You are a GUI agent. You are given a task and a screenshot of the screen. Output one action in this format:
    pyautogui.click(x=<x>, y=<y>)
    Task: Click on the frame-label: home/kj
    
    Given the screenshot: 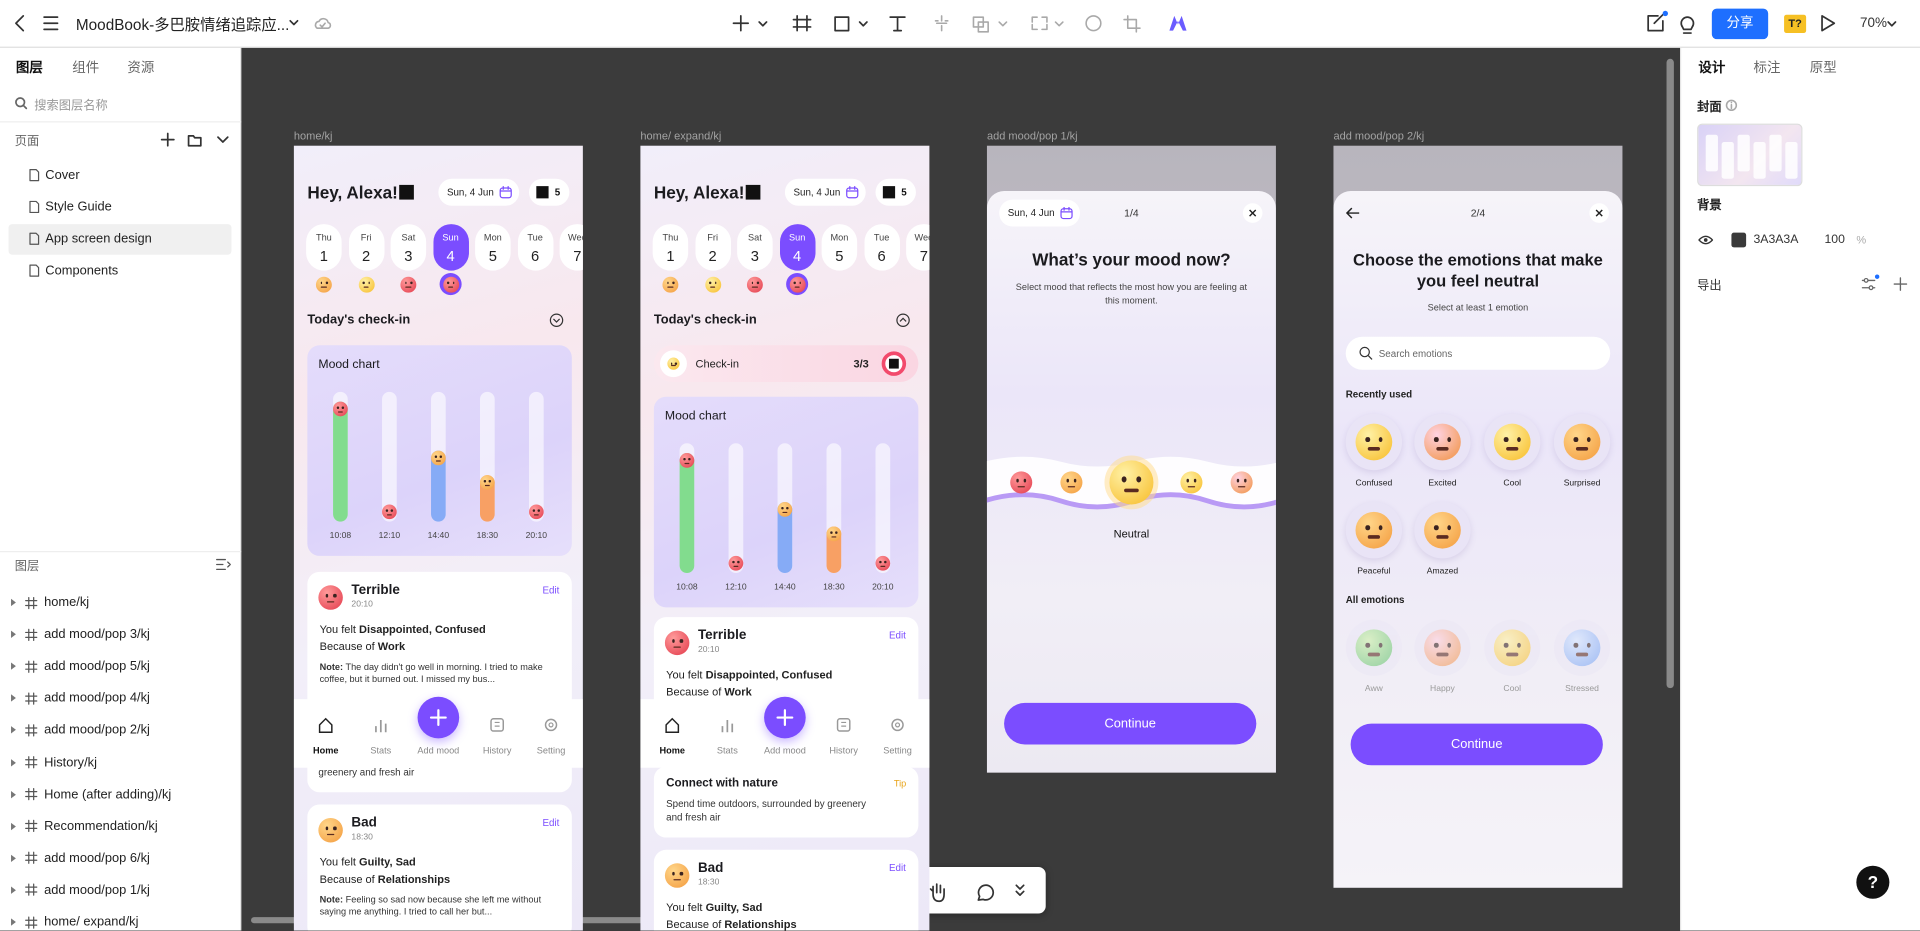 What is the action you would take?
    pyautogui.click(x=313, y=136)
    